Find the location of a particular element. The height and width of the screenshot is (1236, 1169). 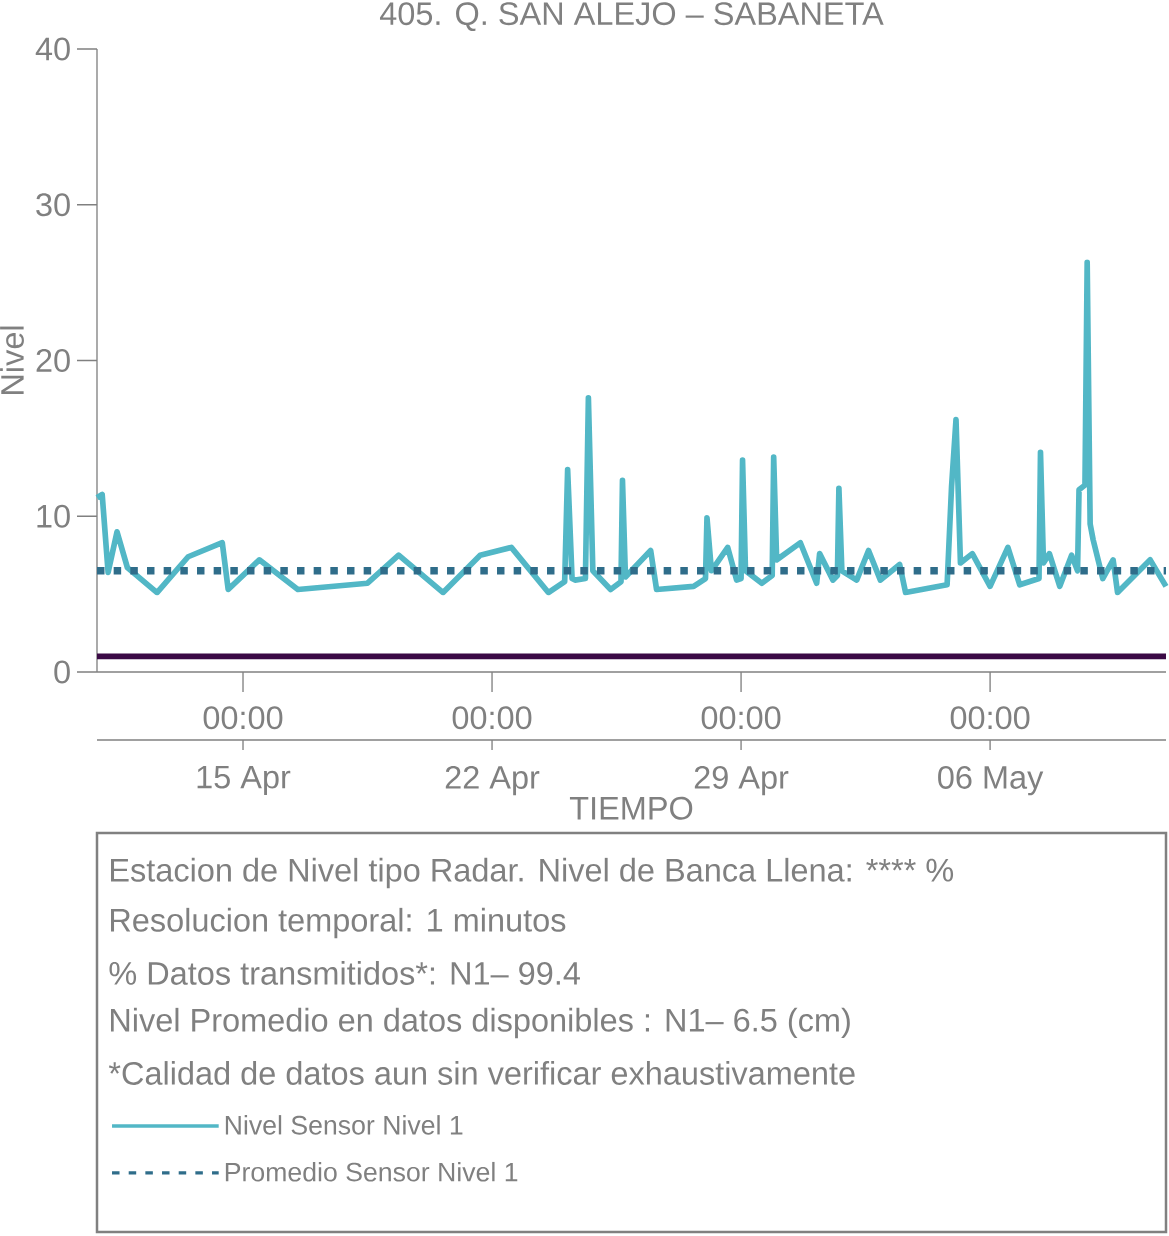

text: Resolucion temporal: 1 minutos is located at coordinates (338, 923).